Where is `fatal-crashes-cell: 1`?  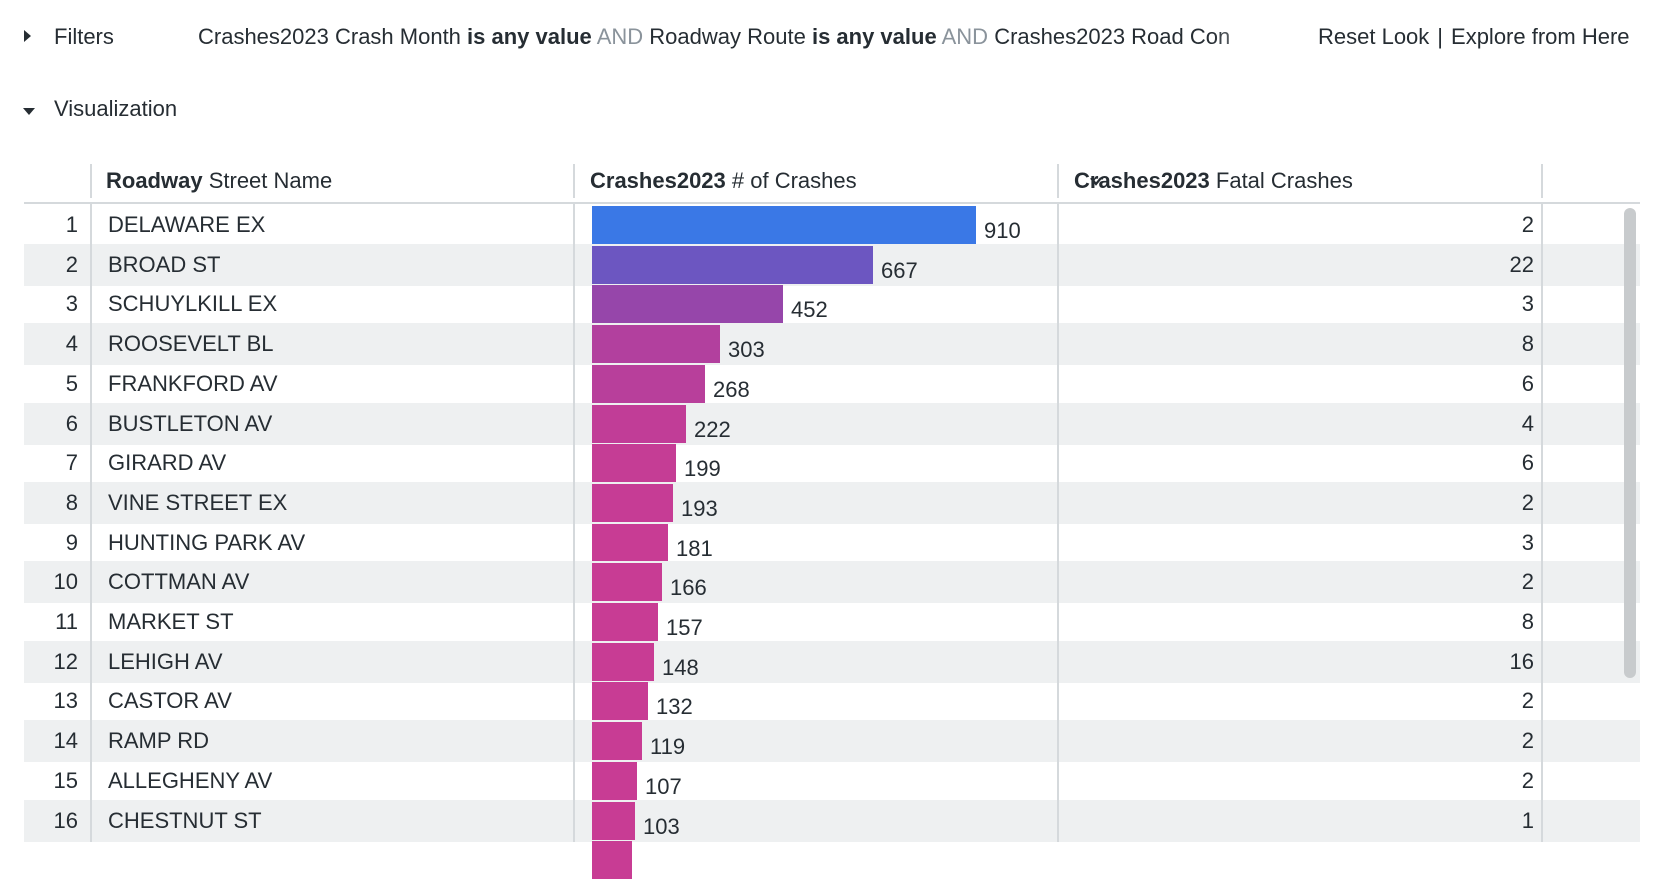 fatal-crashes-cell: 1 is located at coordinates (1527, 820).